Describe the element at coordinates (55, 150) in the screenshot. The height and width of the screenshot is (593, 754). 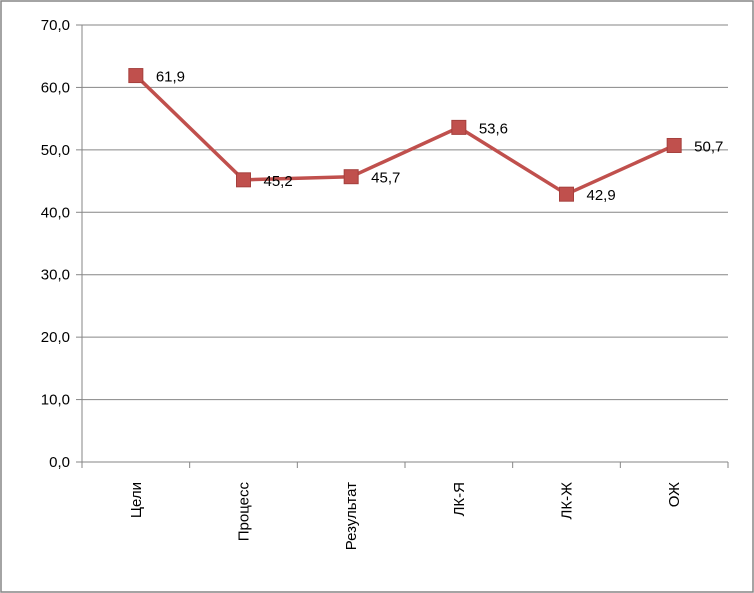
I see `y-tick-label: 50,0` at that location.